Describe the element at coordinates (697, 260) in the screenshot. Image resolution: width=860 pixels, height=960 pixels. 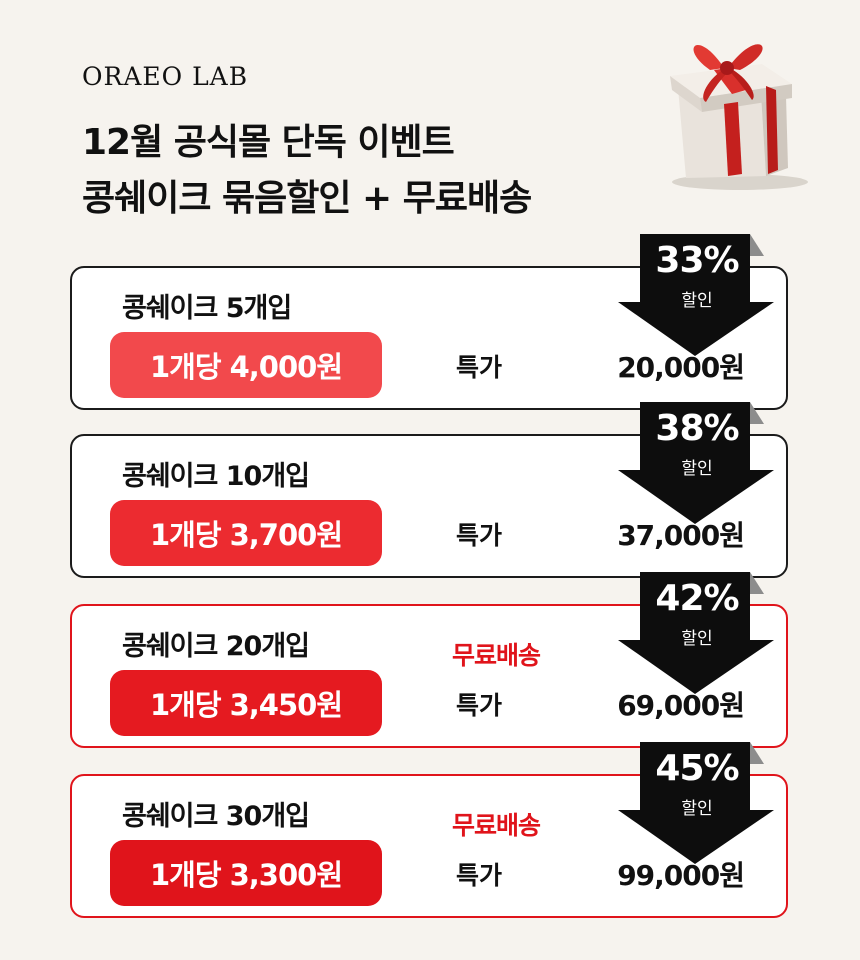
I see `discount-percent: 33%` at that location.